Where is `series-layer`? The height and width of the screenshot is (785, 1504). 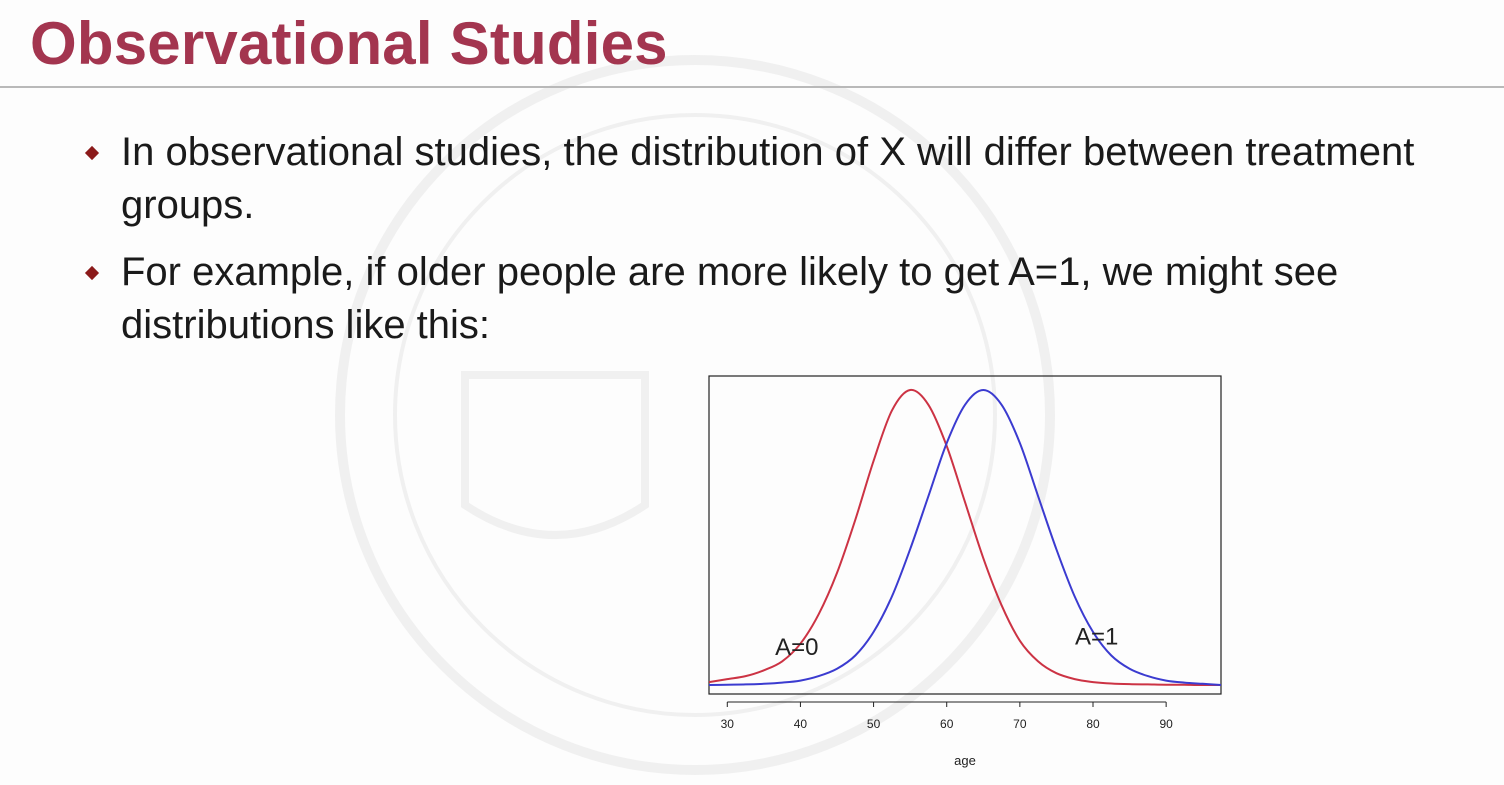 series-layer is located at coordinates (965, 537).